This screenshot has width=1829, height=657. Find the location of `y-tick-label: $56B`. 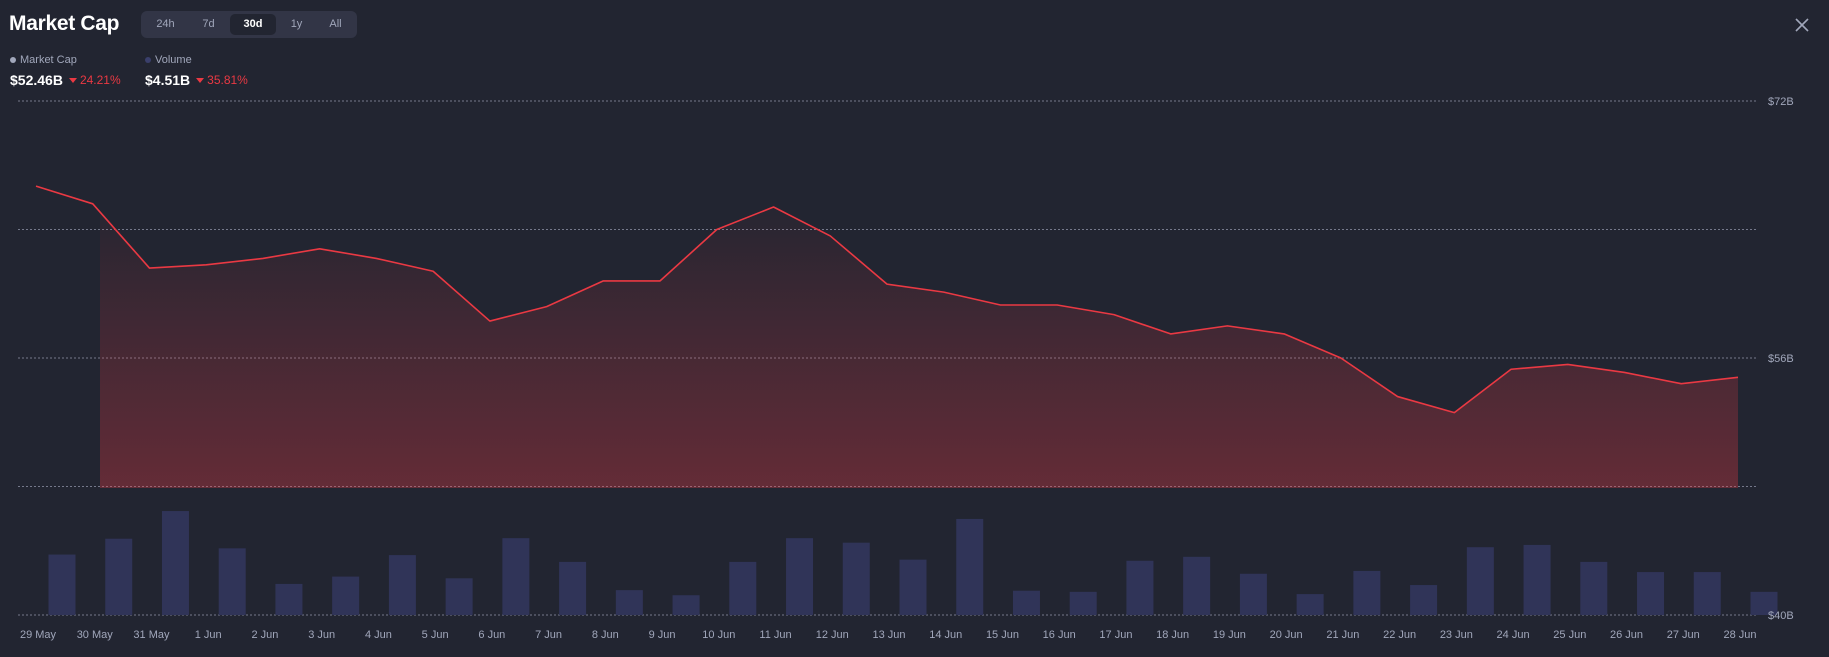

y-tick-label: $56B is located at coordinates (1781, 359).